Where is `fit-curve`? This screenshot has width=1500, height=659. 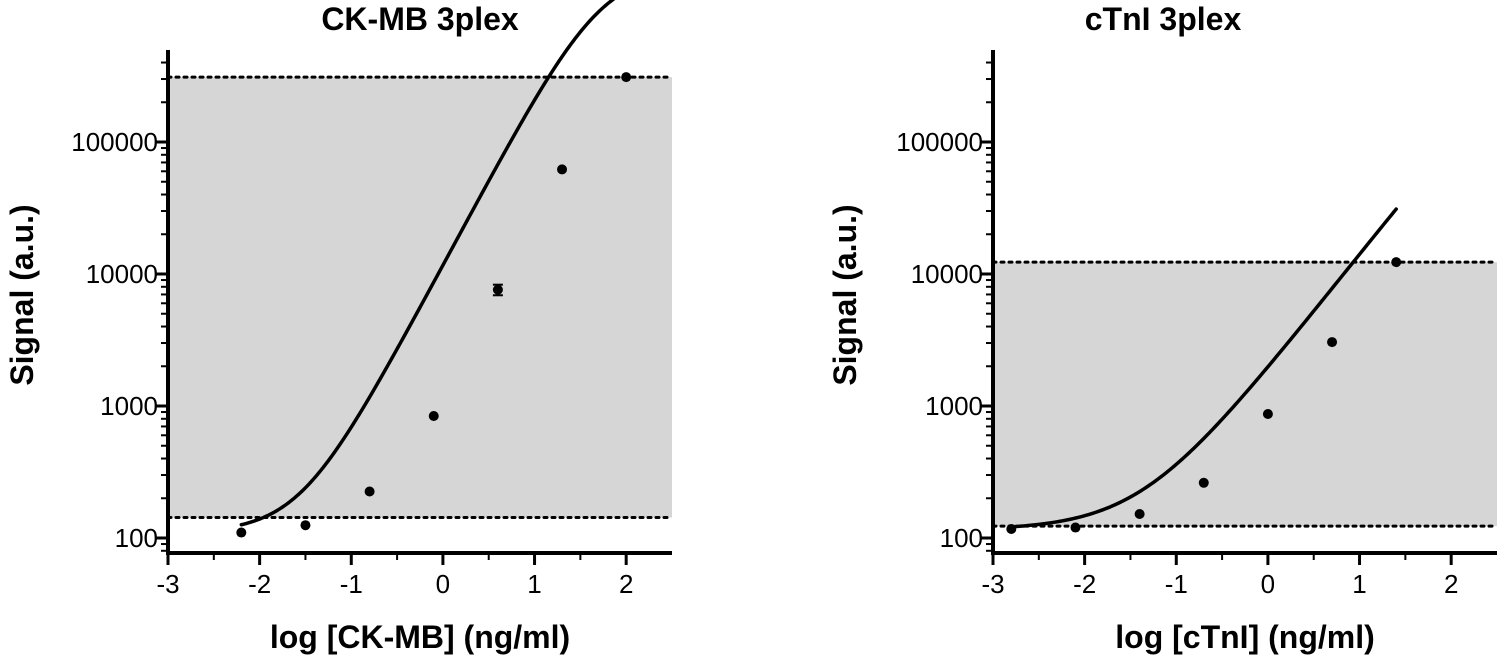
fit-curve is located at coordinates (1203, 368).